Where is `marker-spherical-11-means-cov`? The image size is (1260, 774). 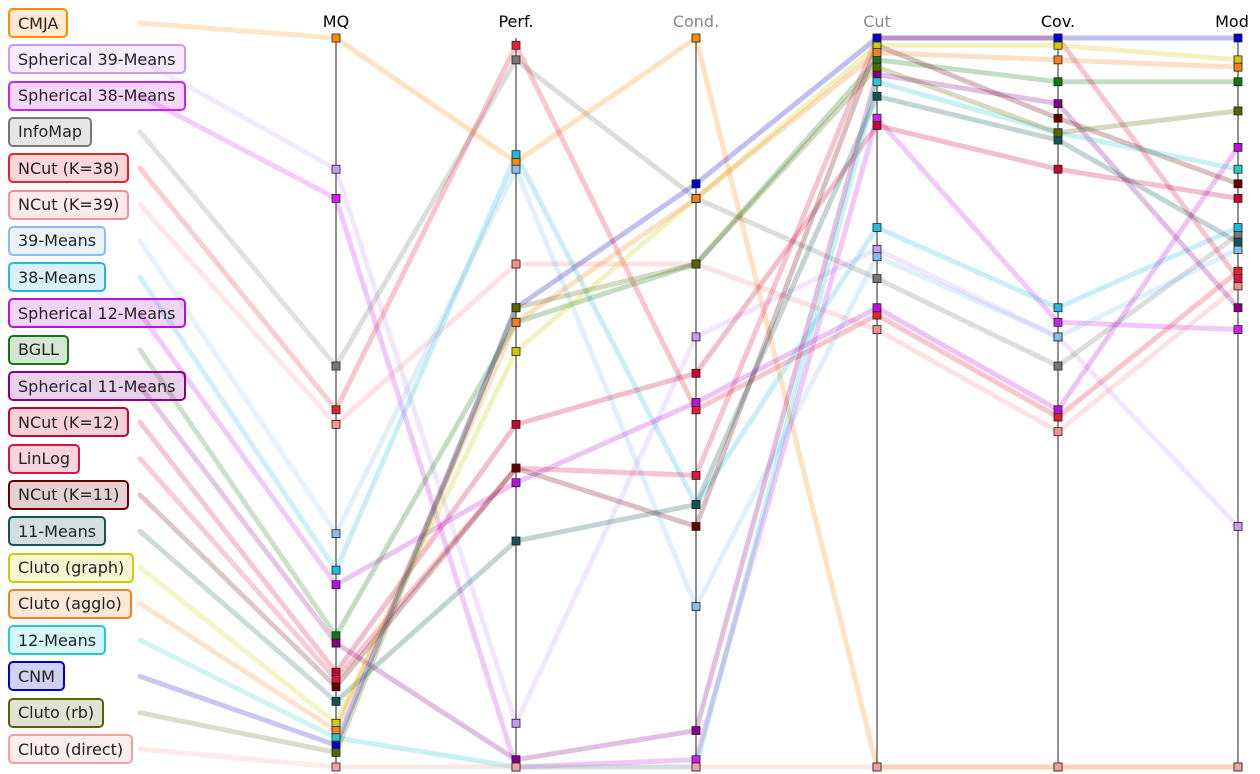
marker-spherical-11-means-cov is located at coordinates (1058, 104).